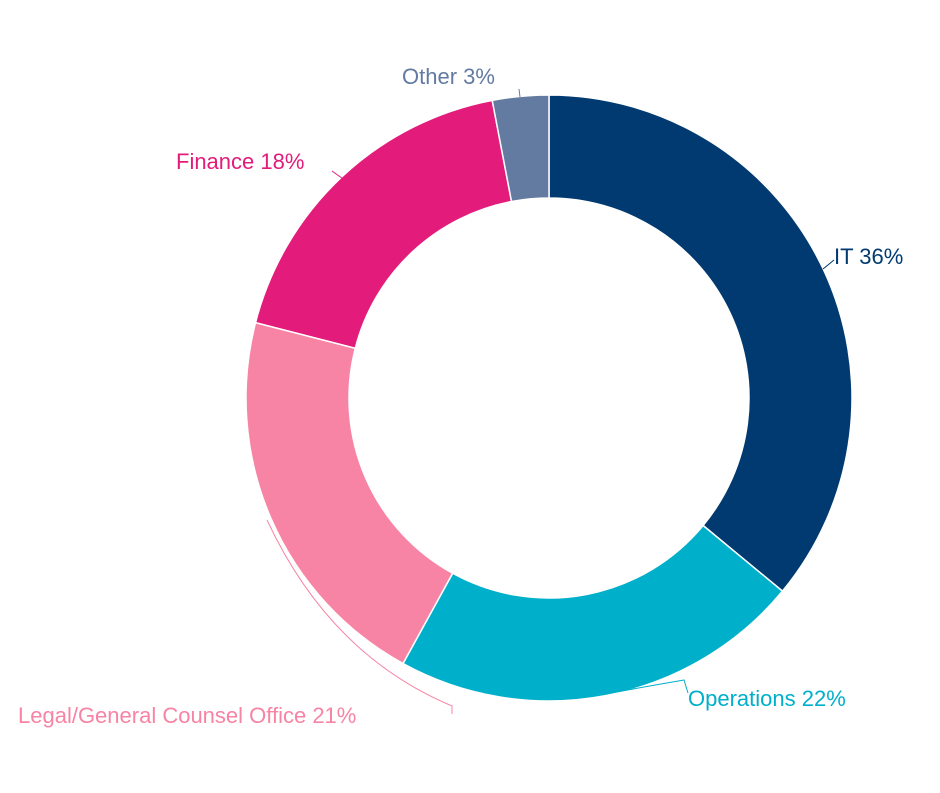 The image size is (940, 793). What do you see at coordinates (240, 161) in the screenshot?
I see `slice-label-finance: Finance 18%` at bounding box center [240, 161].